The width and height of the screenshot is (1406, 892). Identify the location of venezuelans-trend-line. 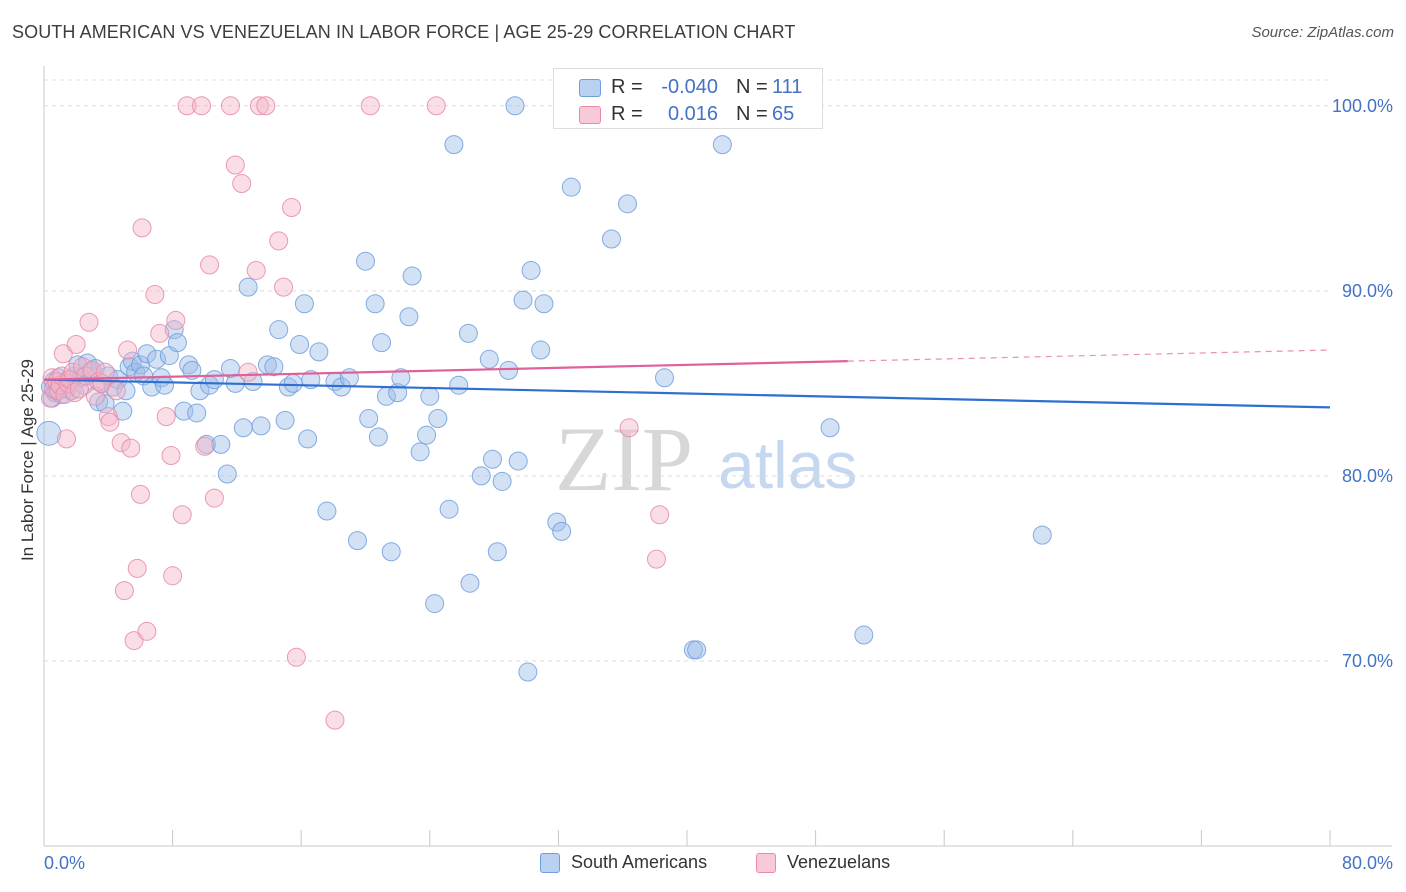
(445, 370).